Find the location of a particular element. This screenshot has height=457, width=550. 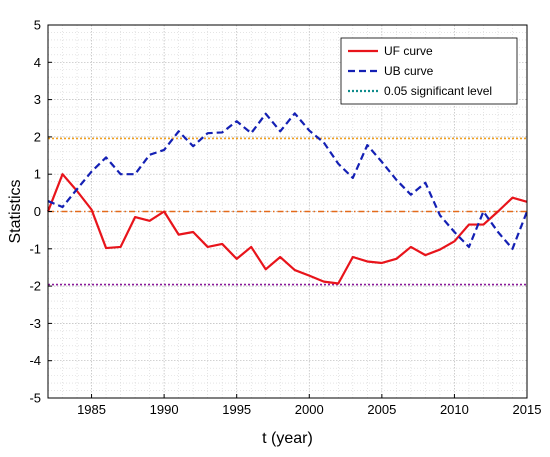

x-tick-label: 2015 is located at coordinates (527, 409).